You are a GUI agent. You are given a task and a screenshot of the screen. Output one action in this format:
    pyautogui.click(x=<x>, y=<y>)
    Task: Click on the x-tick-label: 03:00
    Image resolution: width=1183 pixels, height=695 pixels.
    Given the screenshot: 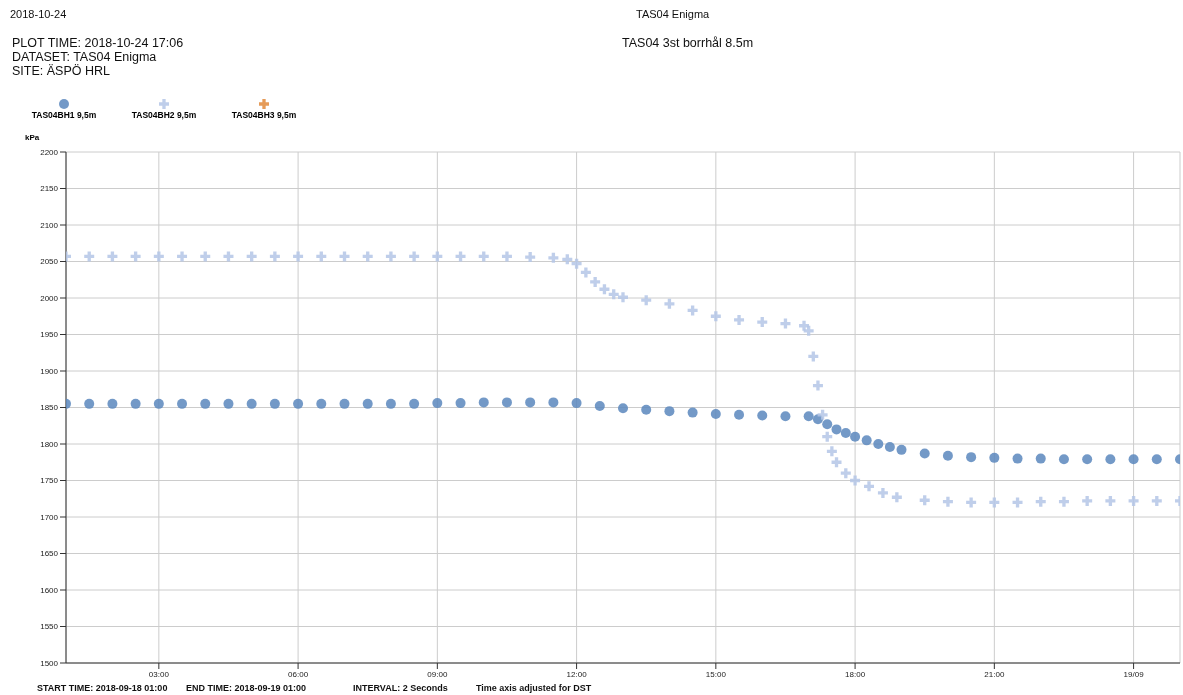 What is the action you would take?
    pyautogui.click(x=159, y=674)
    